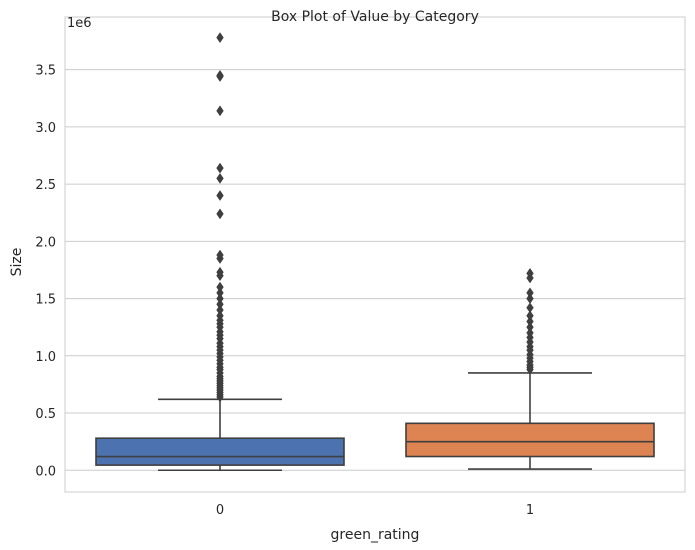 The height and width of the screenshot is (550, 695). Describe the element at coordinates (45, 471) in the screenshot. I see `y-tick-label: 0.0` at that location.